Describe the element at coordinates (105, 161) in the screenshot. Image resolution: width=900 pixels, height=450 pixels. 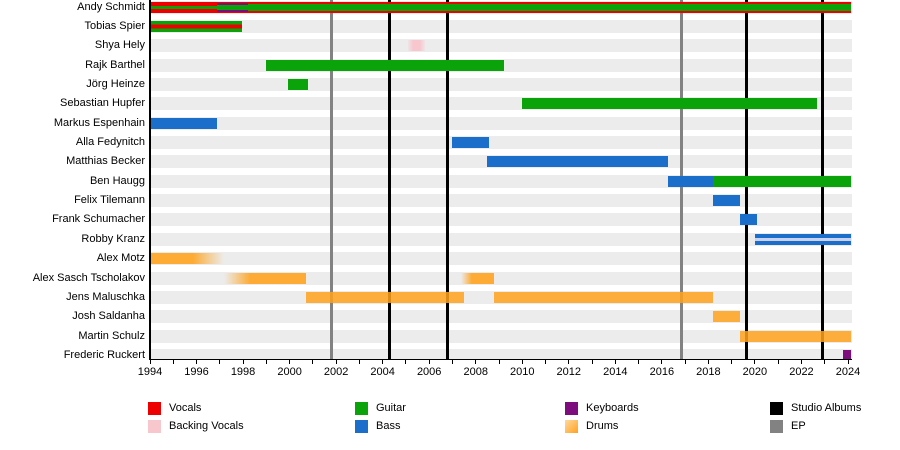
I see `member-label: Matthias Becker` at that location.